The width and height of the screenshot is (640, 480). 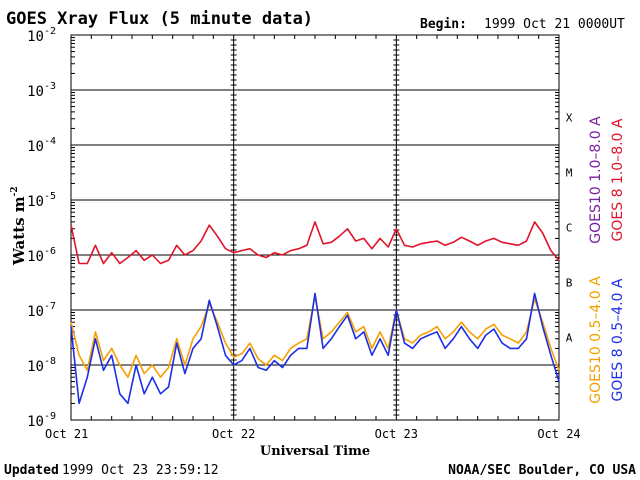 I want to click on y-axis-label: Watts m-2, so click(x=19, y=226).